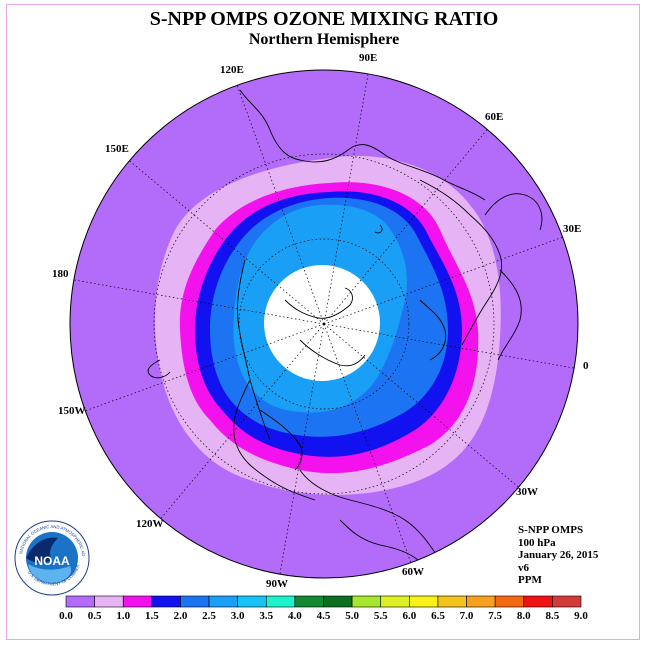 This screenshot has width=648, height=648. What do you see at coordinates (380, 616) in the screenshot?
I see `colorbar-tick-label: 5.5` at bounding box center [380, 616].